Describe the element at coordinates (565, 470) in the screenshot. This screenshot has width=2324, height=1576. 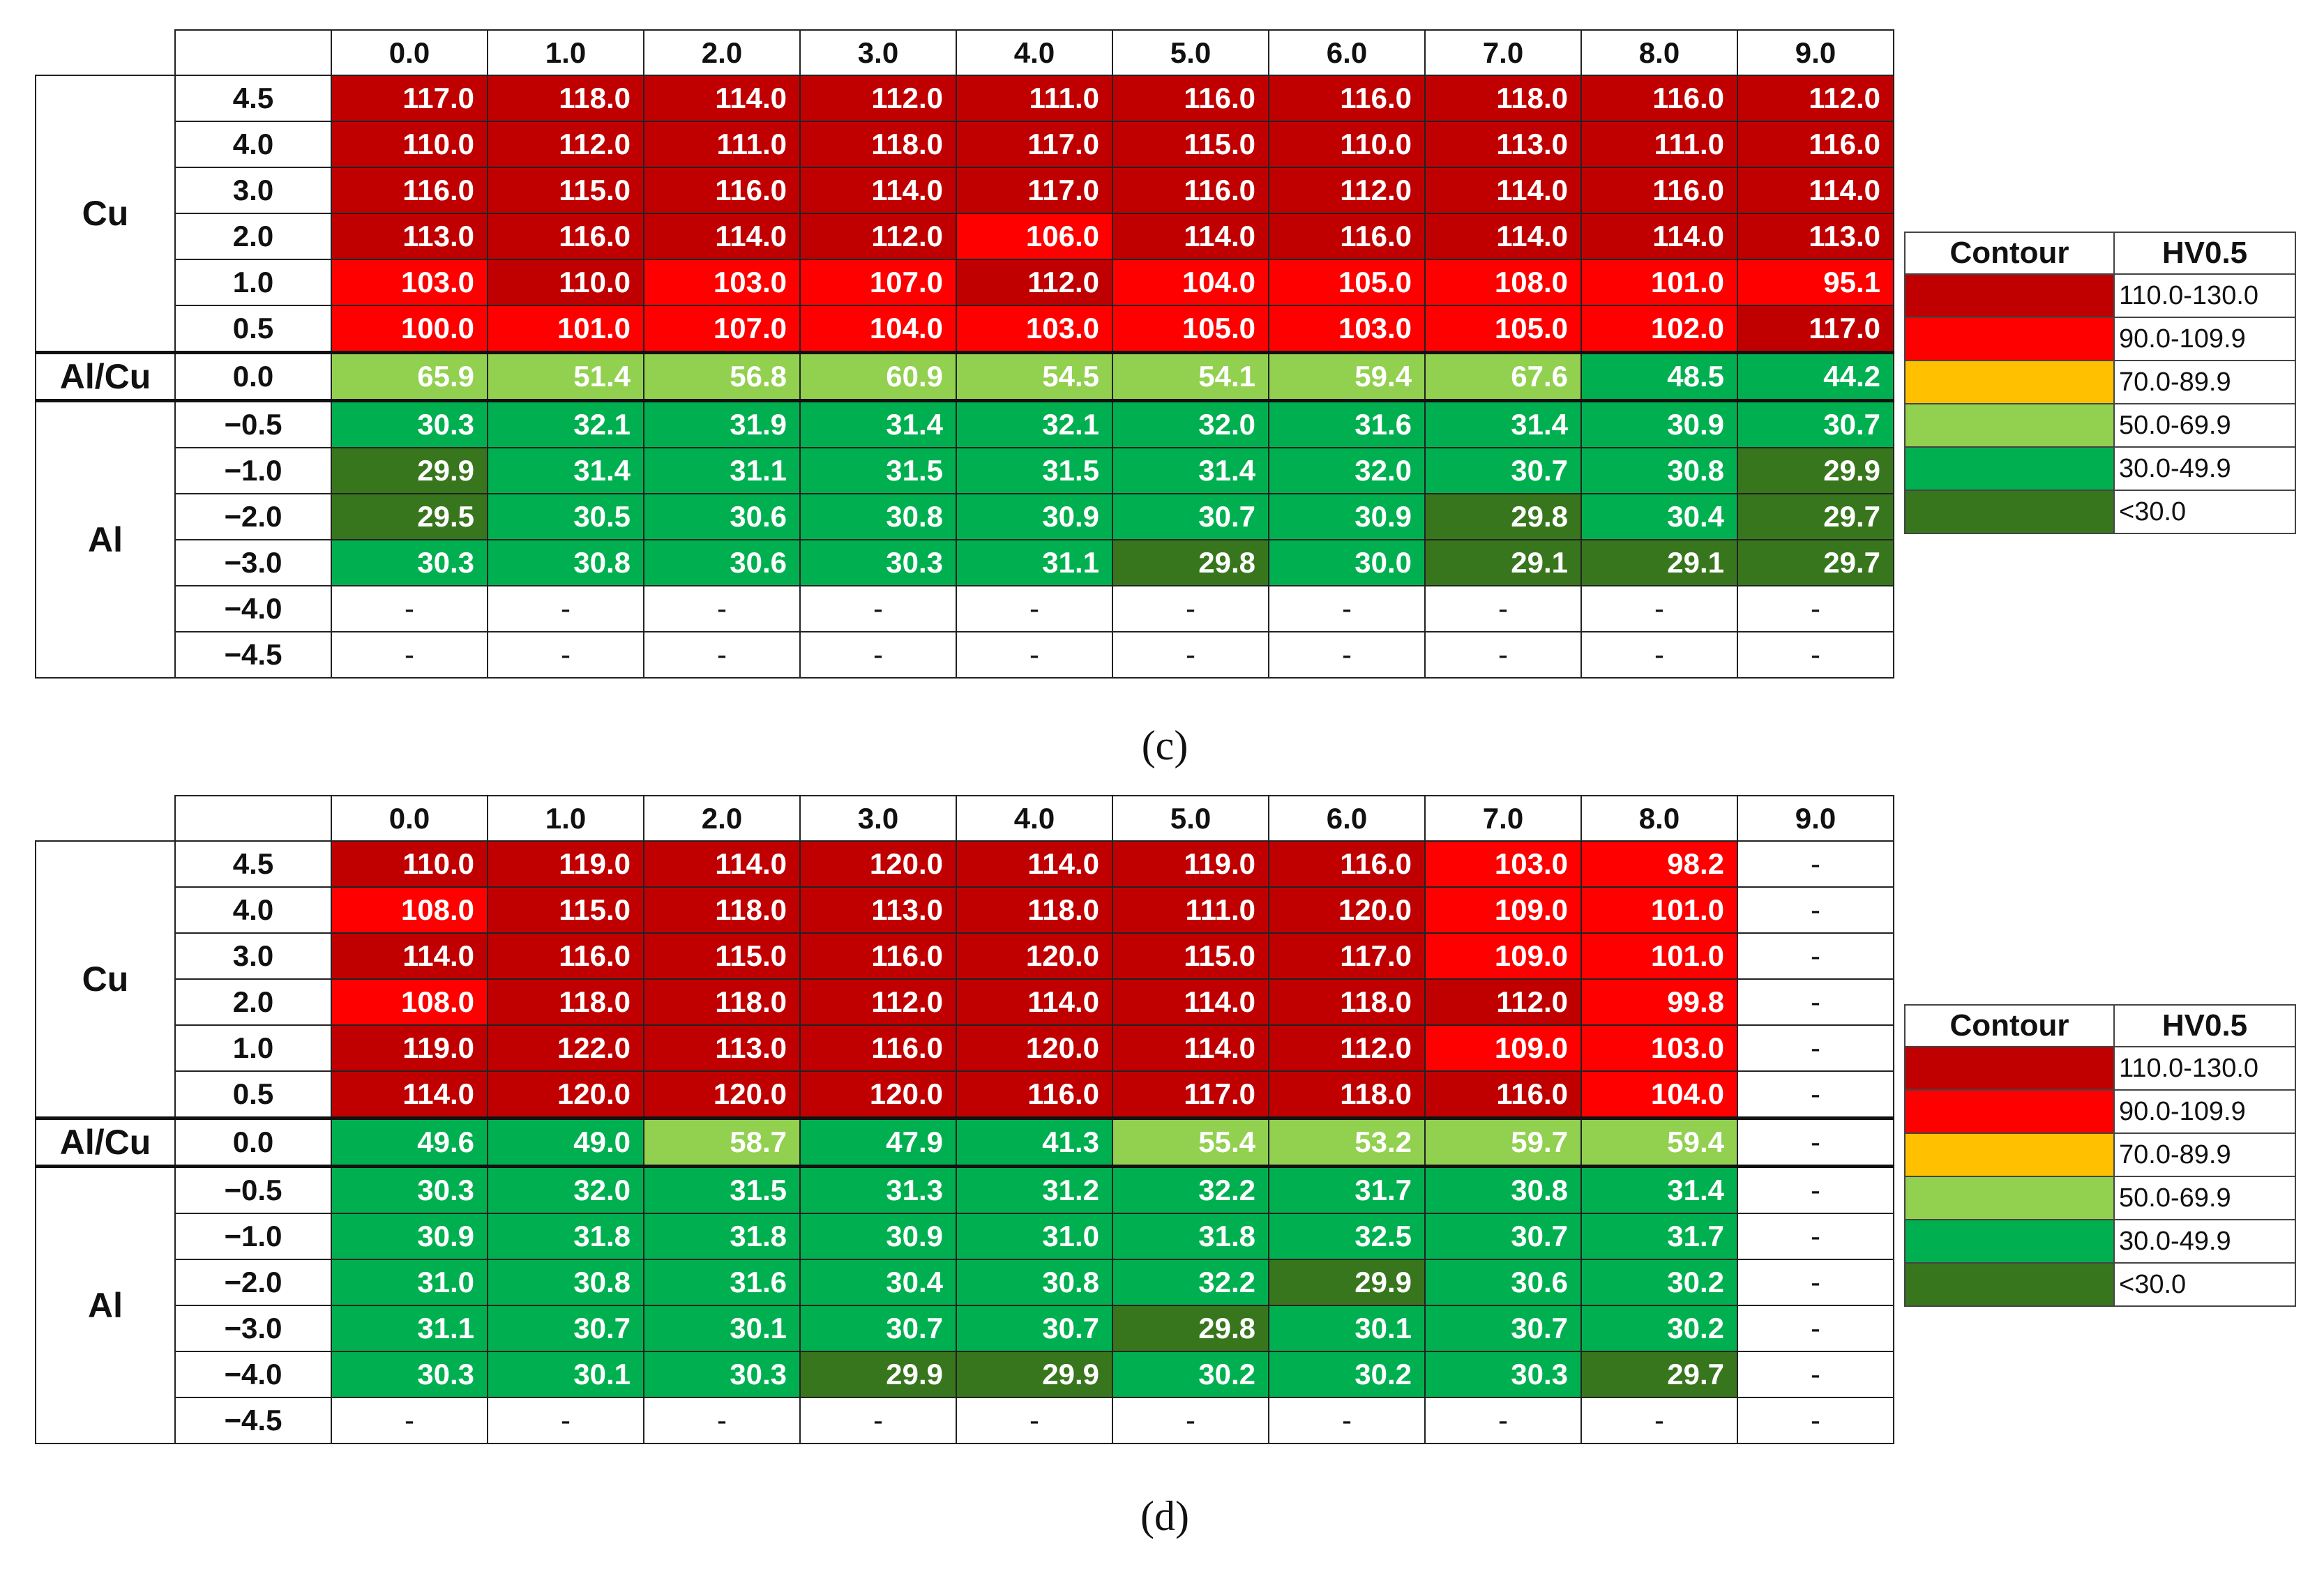
I see `heatmap-cell: 31.4` at that location.